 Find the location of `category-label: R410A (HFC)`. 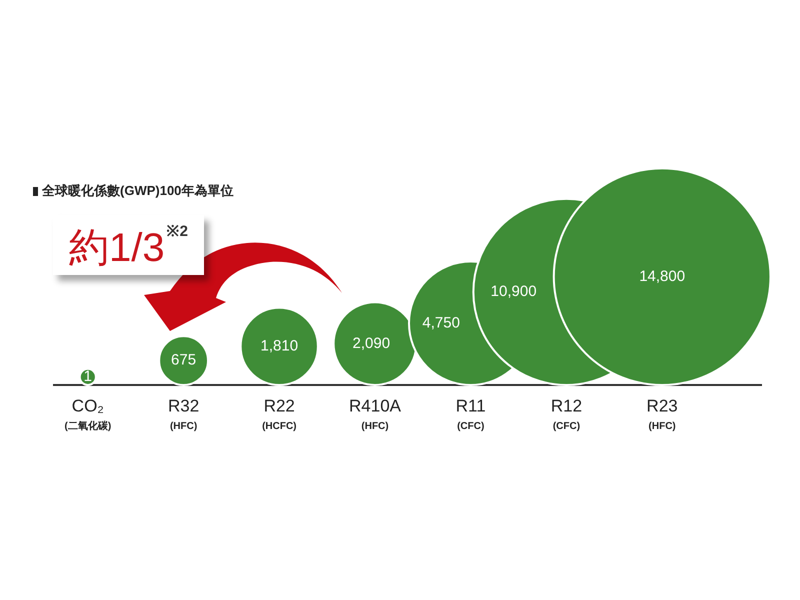

category-label: R410A (HFC) is located at coordinates (375, 414).